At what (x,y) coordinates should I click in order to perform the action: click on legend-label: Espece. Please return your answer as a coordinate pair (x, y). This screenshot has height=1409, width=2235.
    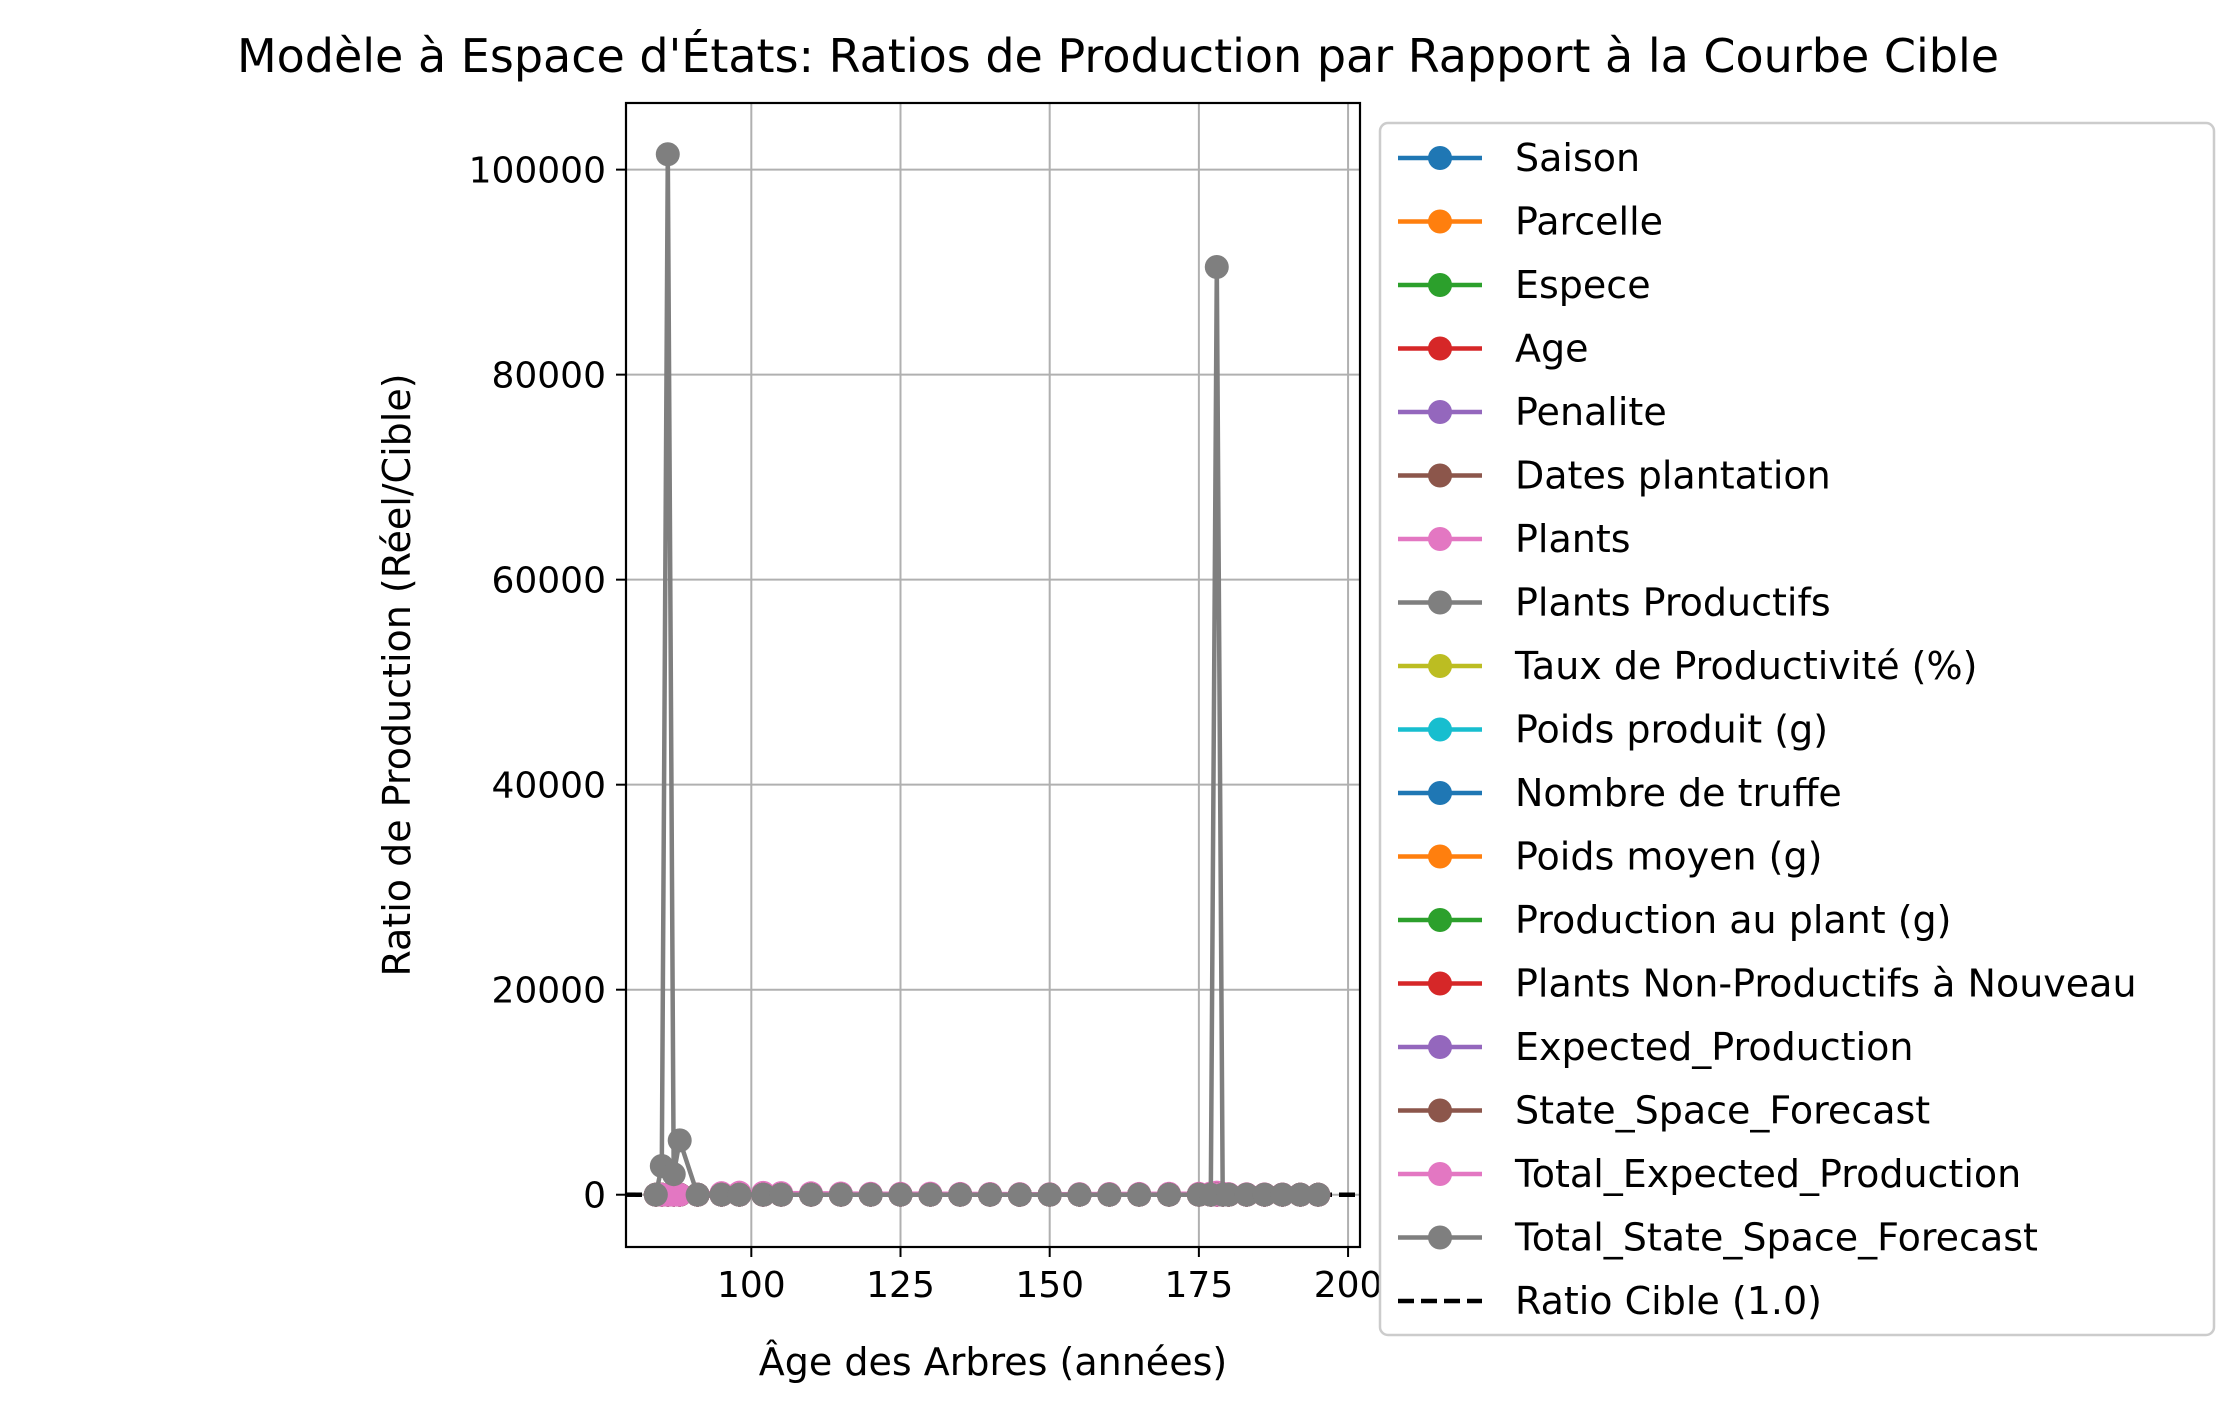
    Looking at the image, I should click on (1583, 285).